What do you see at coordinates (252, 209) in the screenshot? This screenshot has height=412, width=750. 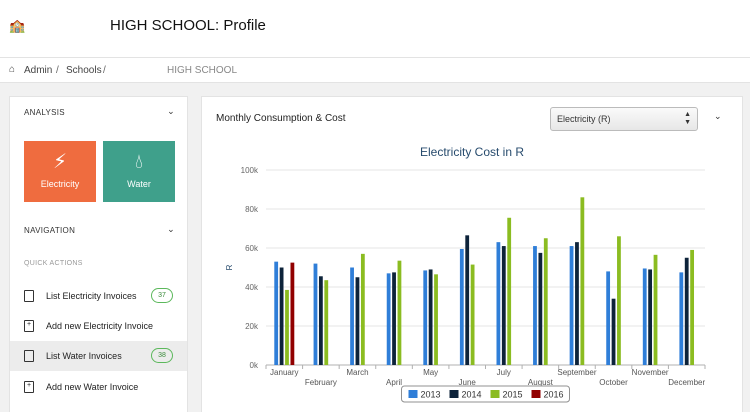 I see `y-tick-label: 80k` at bounding box center [252, 209].